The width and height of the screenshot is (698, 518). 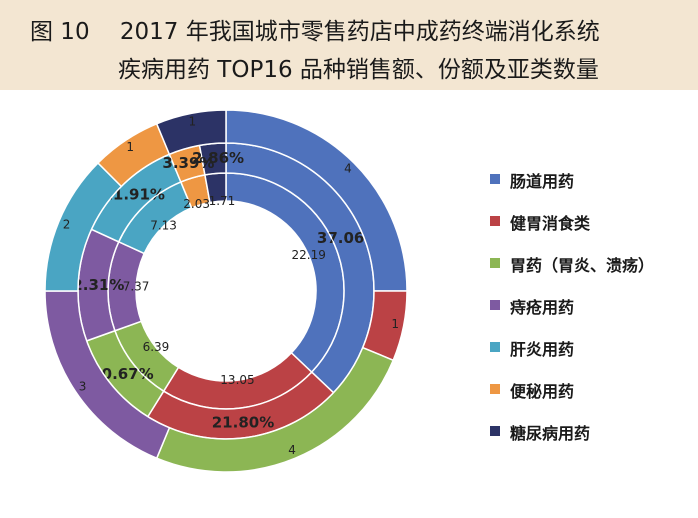 What do you see at coordinates (163, 226) in the screenshot?
I see `inner-ring-label-5: 7.13` at bounding box center [163, 226].